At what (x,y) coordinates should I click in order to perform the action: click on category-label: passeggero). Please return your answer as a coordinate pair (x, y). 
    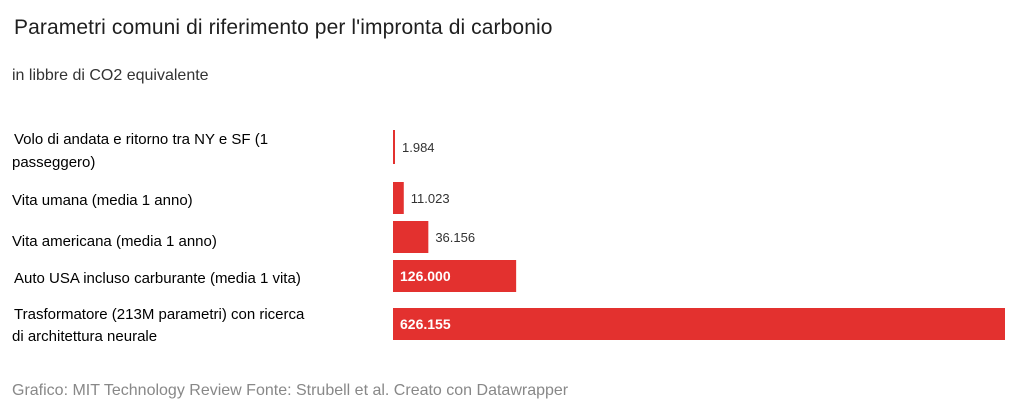
    Looking at the image, I should click on (53, 162).